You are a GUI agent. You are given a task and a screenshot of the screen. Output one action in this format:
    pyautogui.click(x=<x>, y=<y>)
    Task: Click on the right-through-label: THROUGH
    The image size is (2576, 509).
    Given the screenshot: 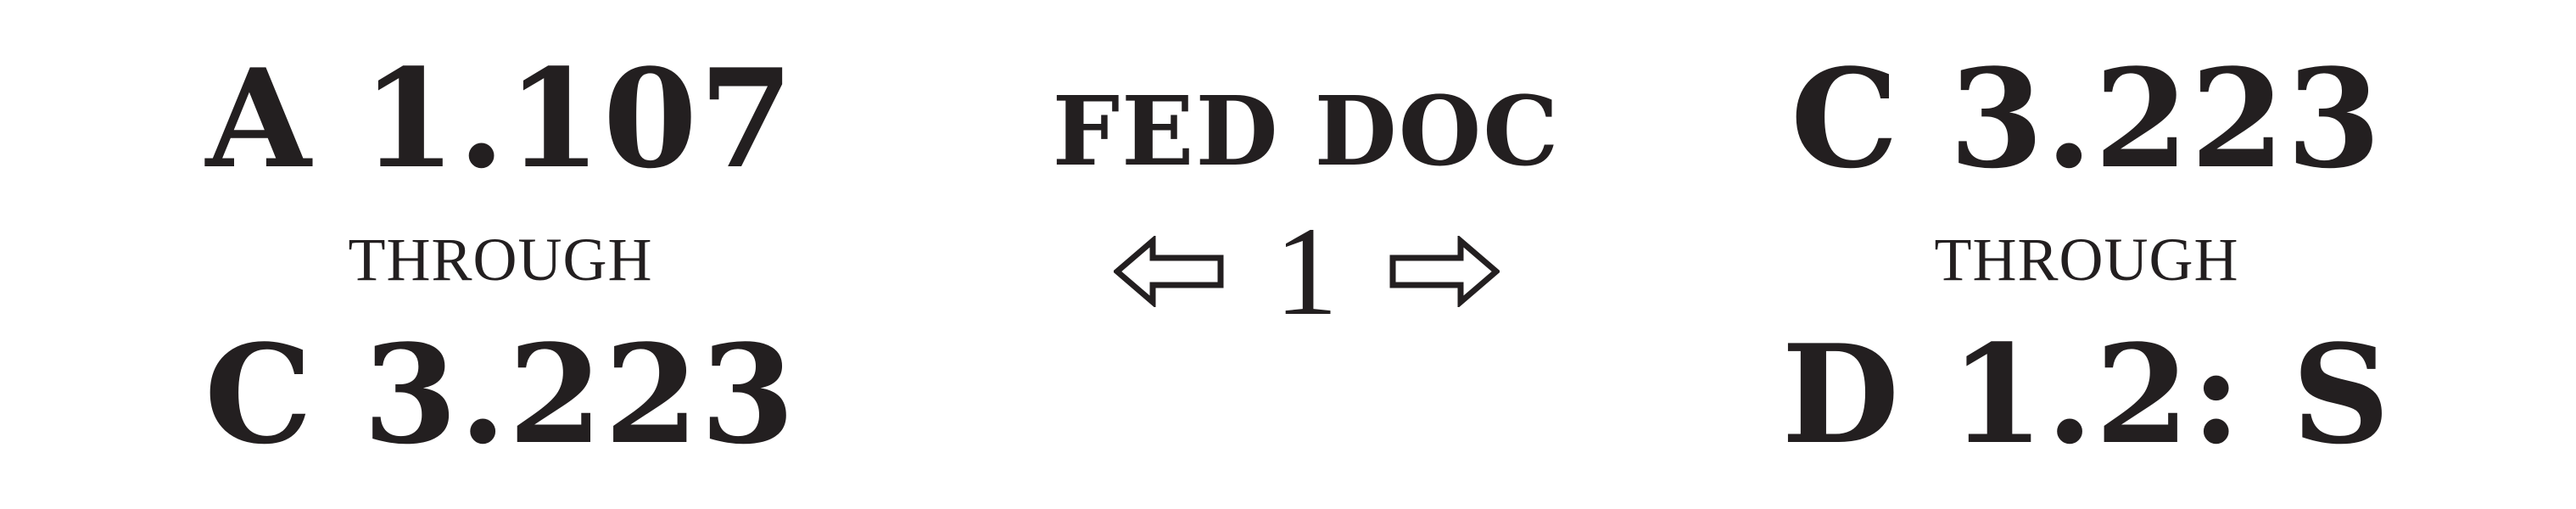 What is the action you would take?
    pyautogui.click(x=2086, y=260)
    